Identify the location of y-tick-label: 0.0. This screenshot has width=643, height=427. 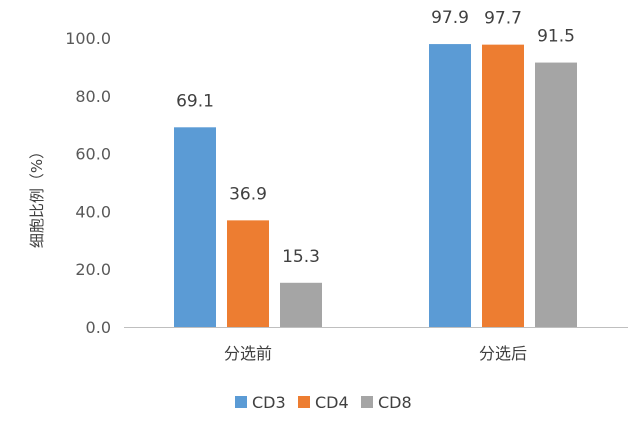
(98, 327).